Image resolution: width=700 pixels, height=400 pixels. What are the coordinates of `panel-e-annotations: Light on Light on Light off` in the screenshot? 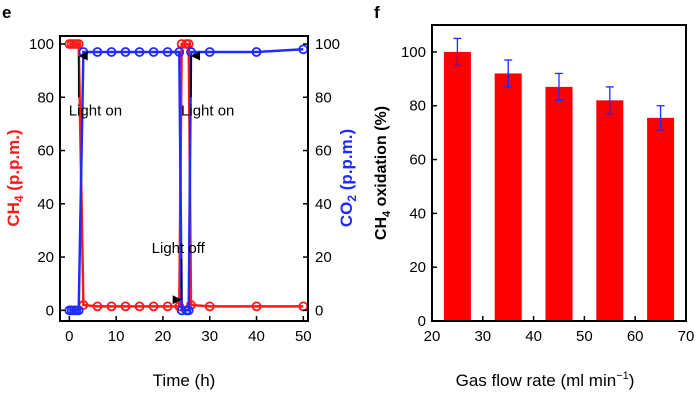 It's located at (151, 178).